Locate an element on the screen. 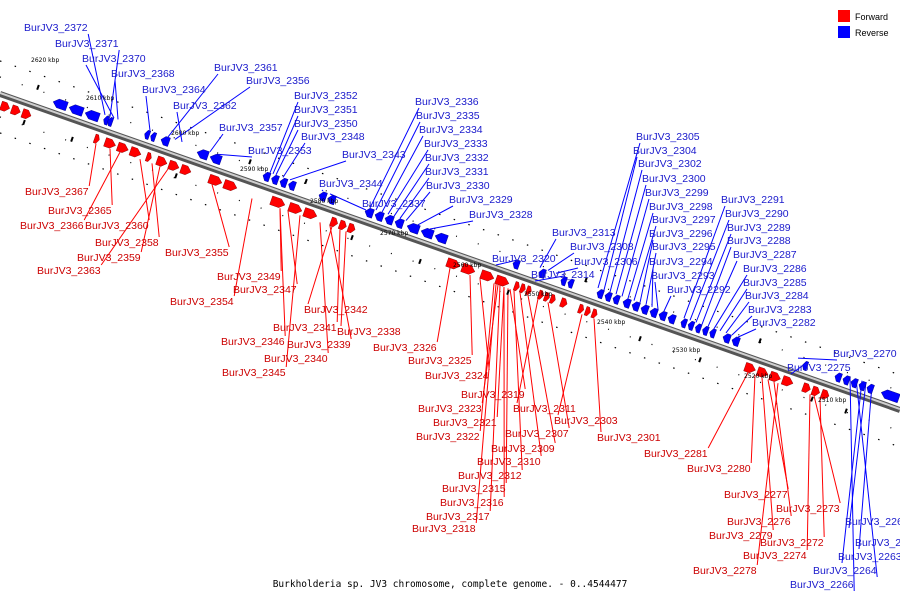 The image size is (900, 600). reverse-gene-label: BurJV3_2362 is located at coordinates (205, 106).